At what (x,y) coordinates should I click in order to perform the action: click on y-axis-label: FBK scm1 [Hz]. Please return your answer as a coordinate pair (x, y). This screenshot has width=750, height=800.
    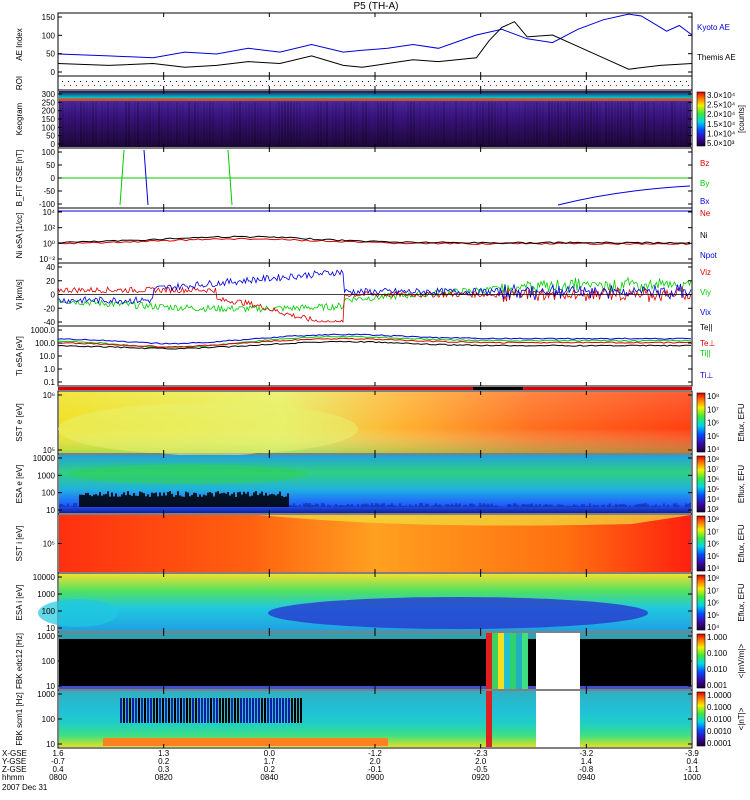
    Looking at the image, I should click on (19, 718).